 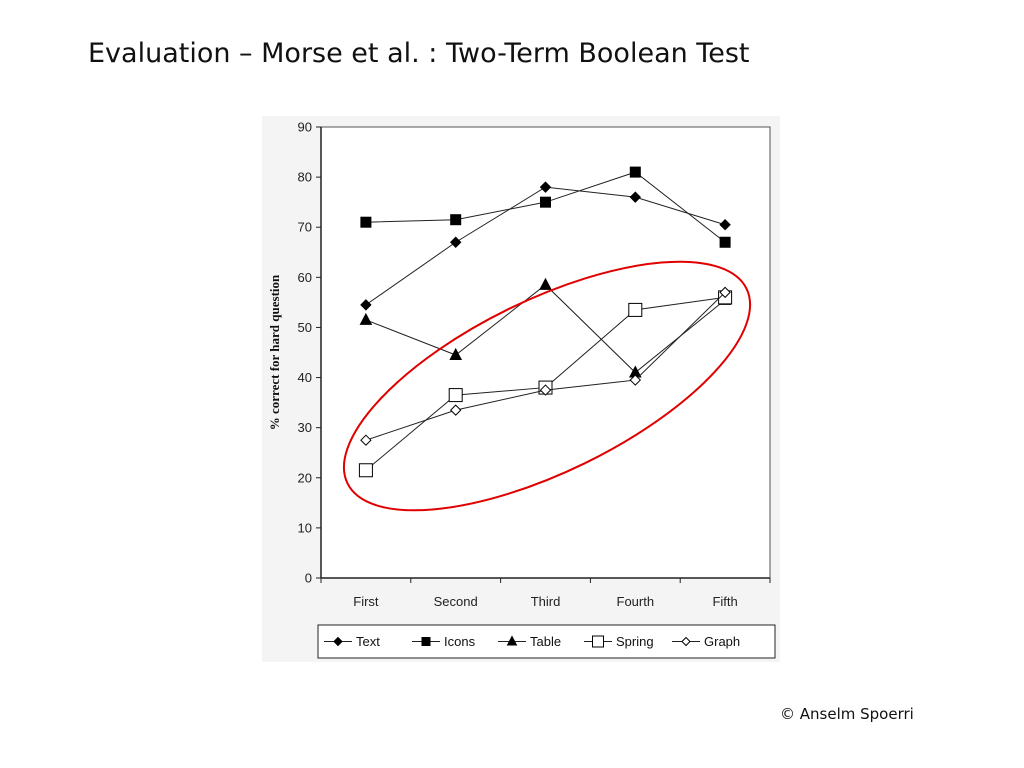 I want to click on x-tick-label: Fourth, so click(x=636, y=601).